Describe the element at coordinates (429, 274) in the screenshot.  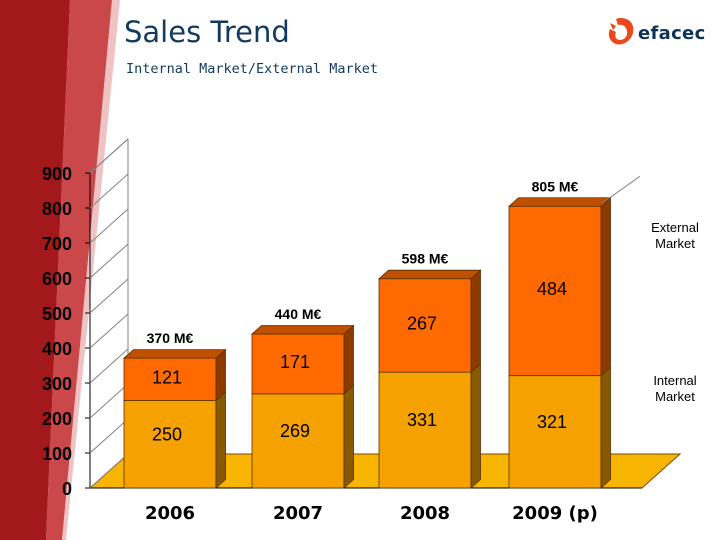
I see `bar-2-top` at that location.